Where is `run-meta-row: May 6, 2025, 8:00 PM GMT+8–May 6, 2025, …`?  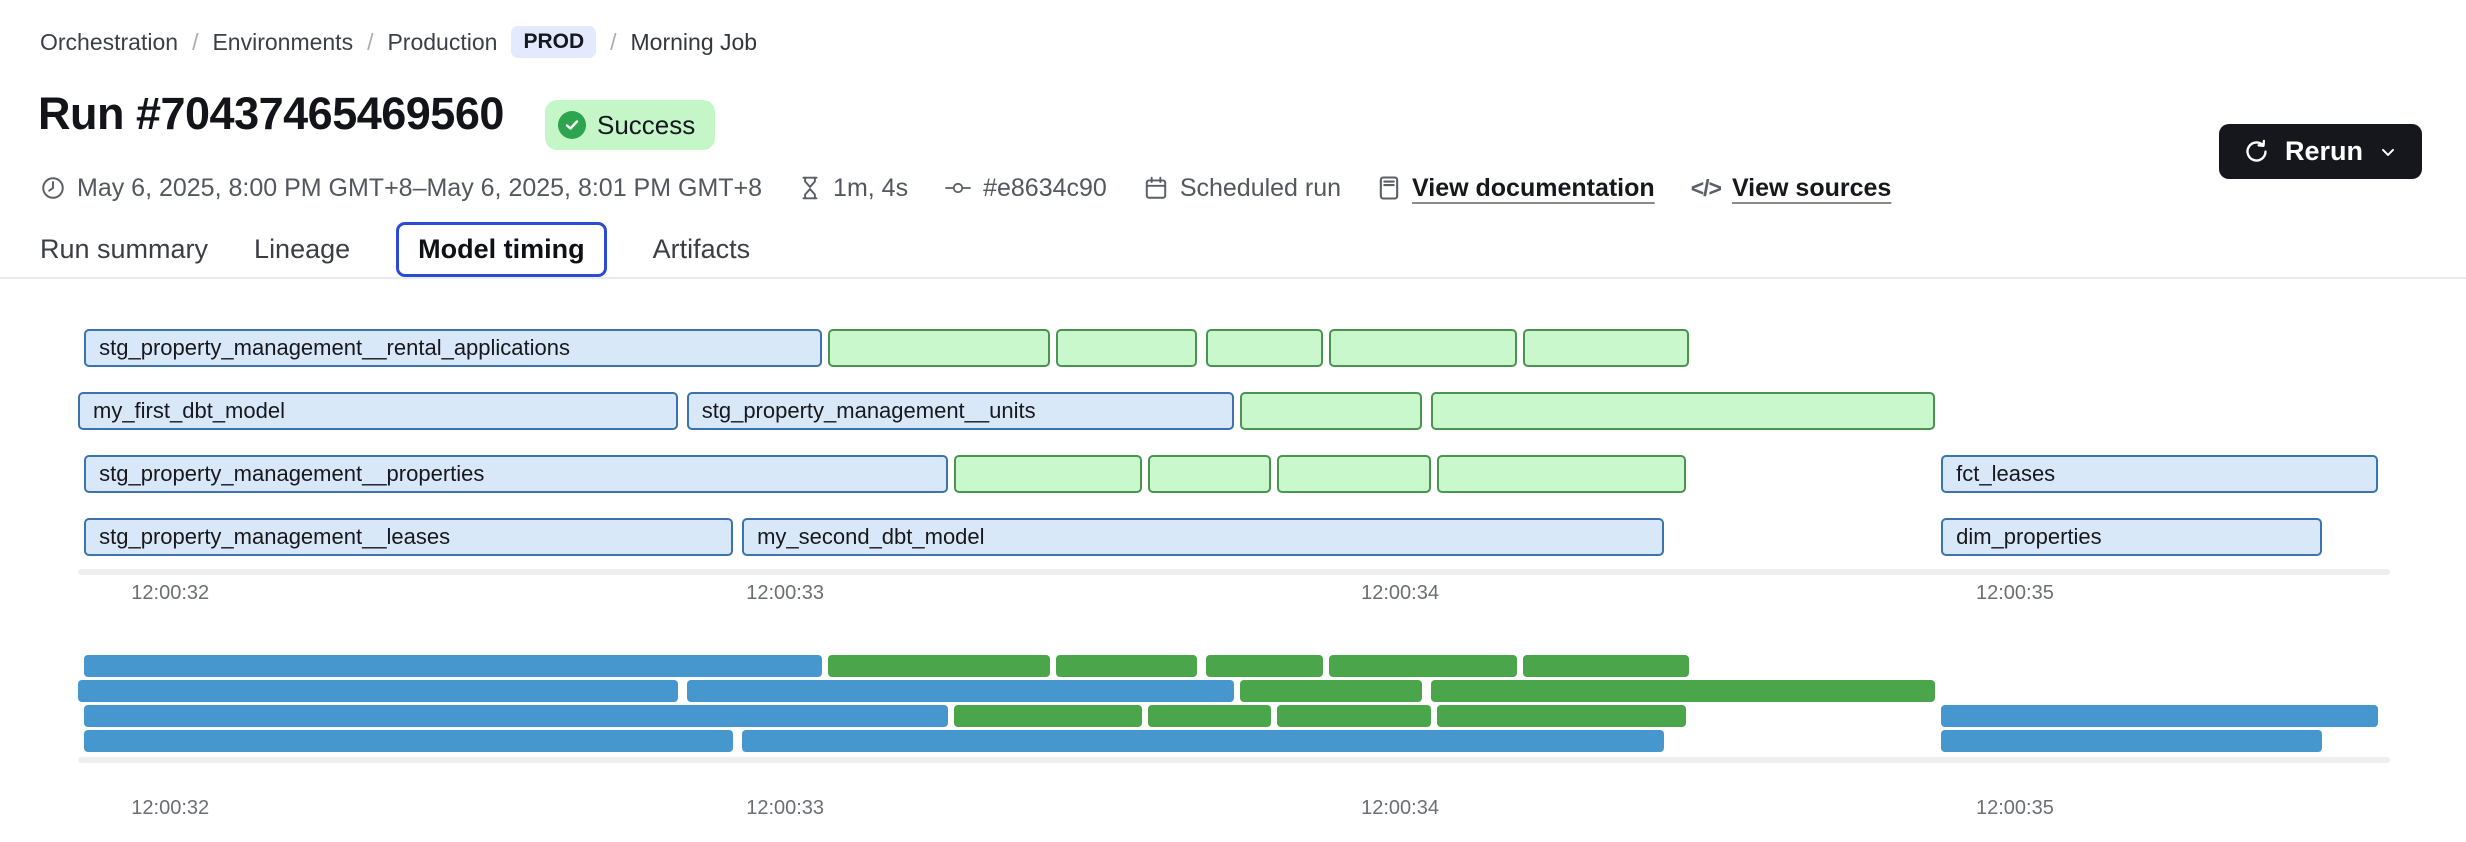 run-meta-row: May 6, 2025, 8:00 PM GMT+8–May 6, 2025, … is located at coordinates (965, 188).